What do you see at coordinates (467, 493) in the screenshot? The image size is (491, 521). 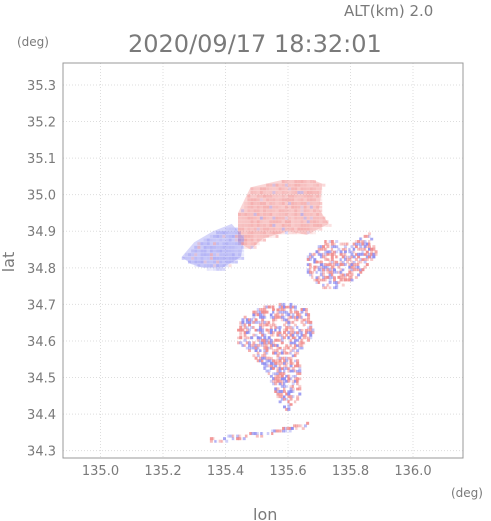 I see `x-unit-label: (deg)` at bounding box center [467, 493].